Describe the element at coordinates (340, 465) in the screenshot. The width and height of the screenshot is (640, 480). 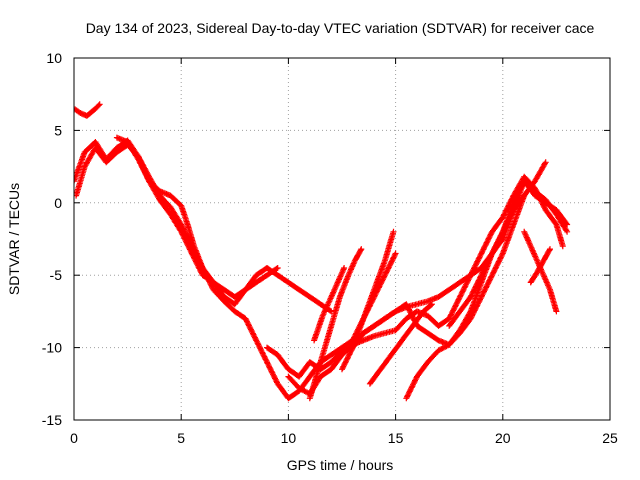
I see `x-axis-label: GPS time / hours` at that location.